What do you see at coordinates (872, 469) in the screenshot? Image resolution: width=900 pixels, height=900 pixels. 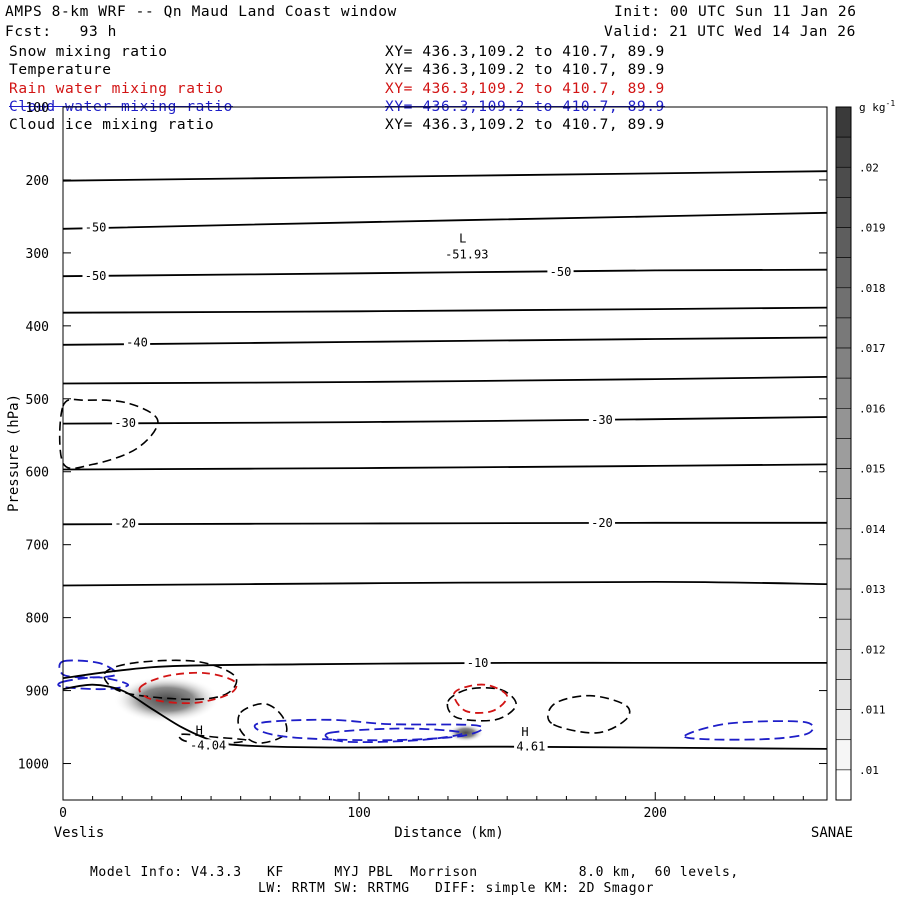 I see `colorbar-tick-label-5: .015` at bounding box center [872, 469].